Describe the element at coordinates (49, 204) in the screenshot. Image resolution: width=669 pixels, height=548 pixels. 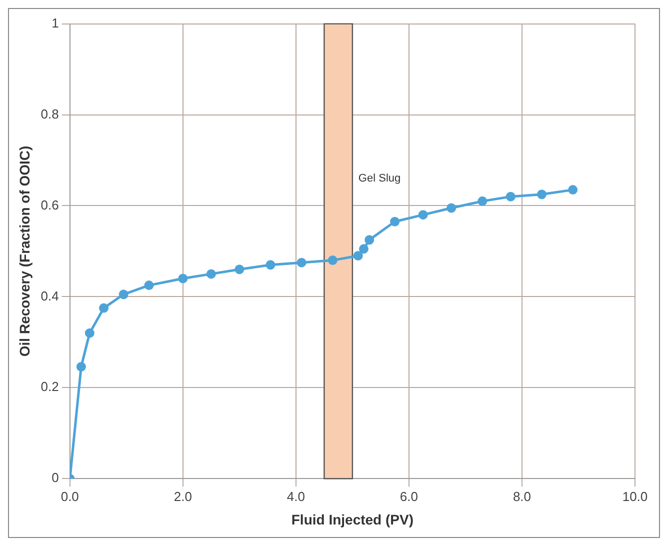
I see `y-tick-label: 0.6` at that location.